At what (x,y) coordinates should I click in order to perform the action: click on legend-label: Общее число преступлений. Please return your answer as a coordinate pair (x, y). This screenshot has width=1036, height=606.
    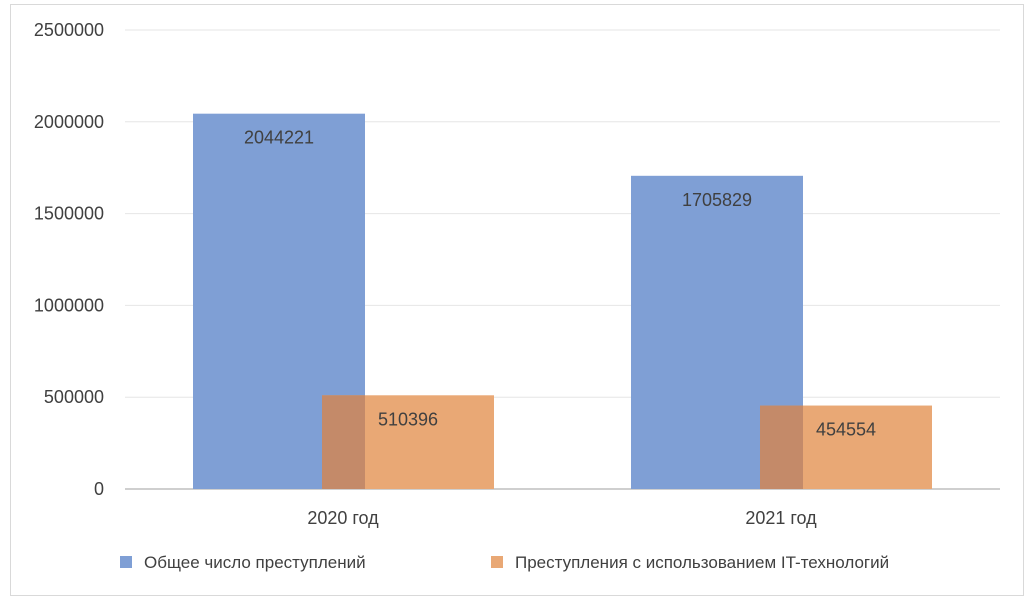
    Looking at the image, I should click on (255, 562).